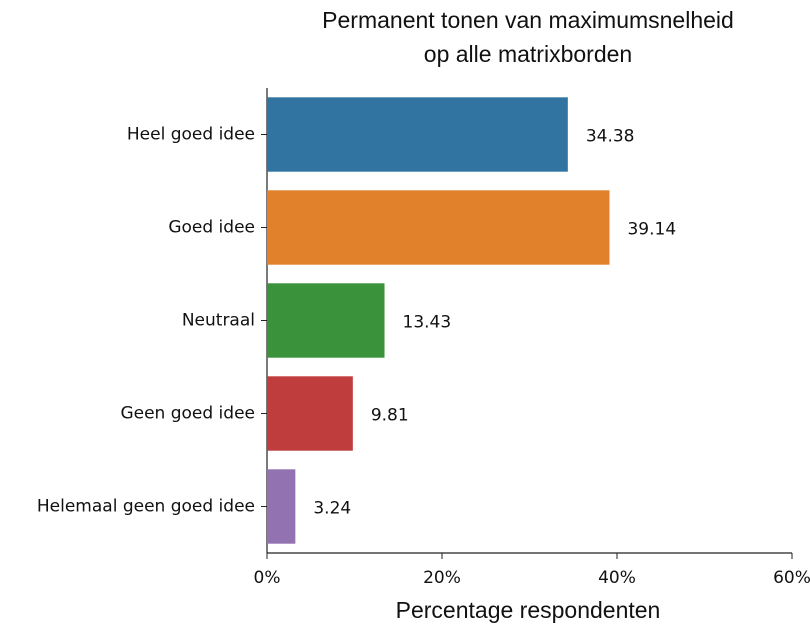  What do you see at coordinates (390, 416) in the screenshot?
I see `value-label: 9.81` at bounding box center [390, 416].